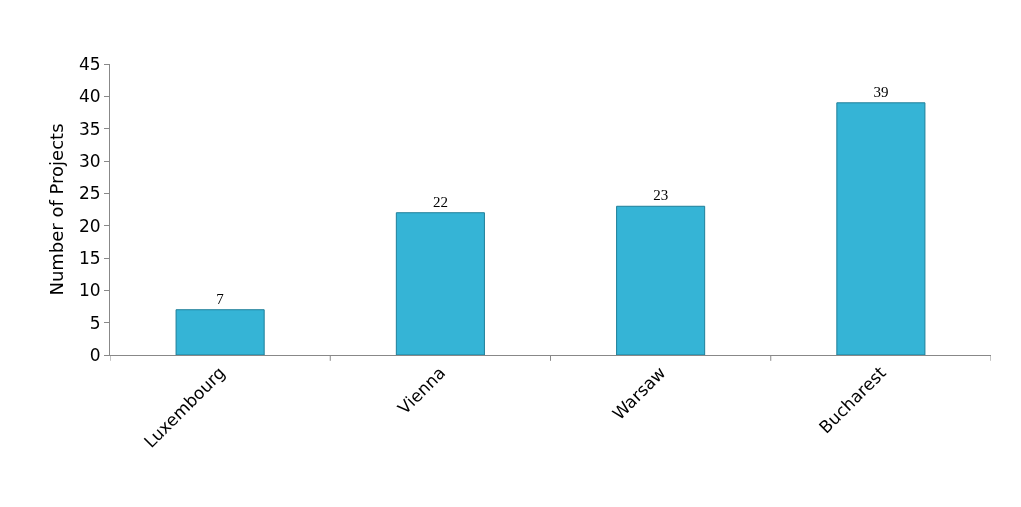 The height and width of the screenshot is (507, 1021). Describe the element at coordinates (89, 193) in the screenshot. I see `y-tick-label: 25` at that location.